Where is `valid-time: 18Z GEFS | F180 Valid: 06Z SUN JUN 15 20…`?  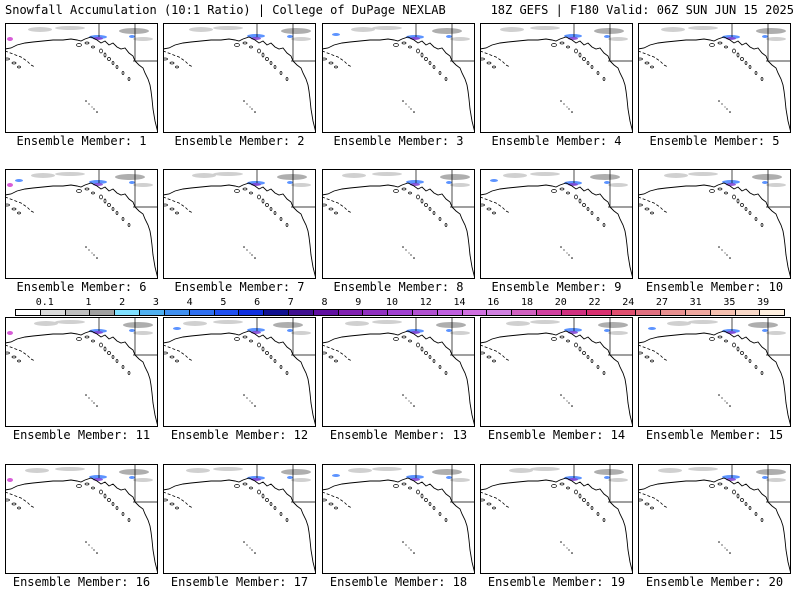
valid-time: 18Z GEFS | F180 Valid: 06Z SUN JUN 15 20… is located at coordinates (642, 10).